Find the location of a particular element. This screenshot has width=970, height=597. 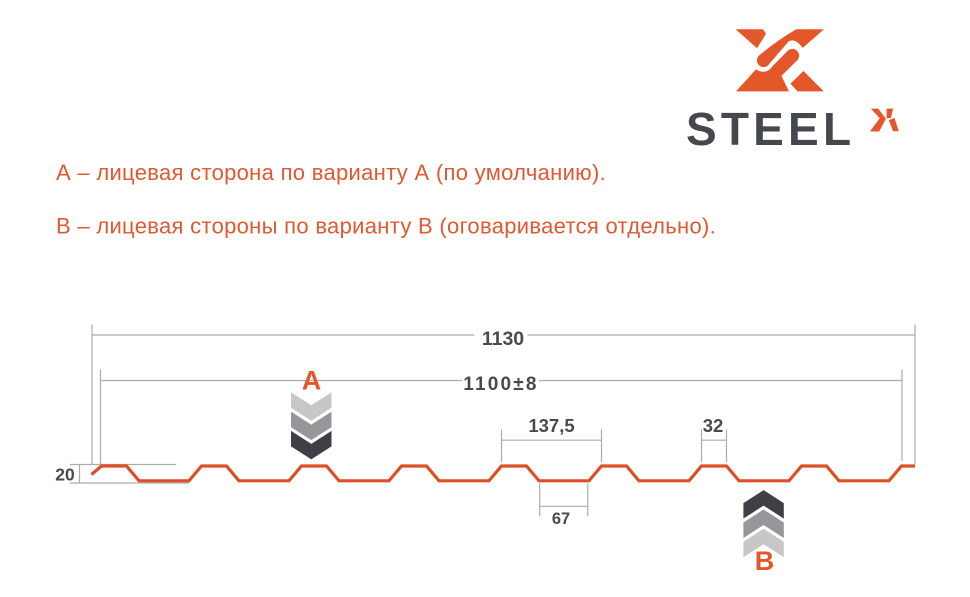

svg-text: В is located at coordinates (765, 561).